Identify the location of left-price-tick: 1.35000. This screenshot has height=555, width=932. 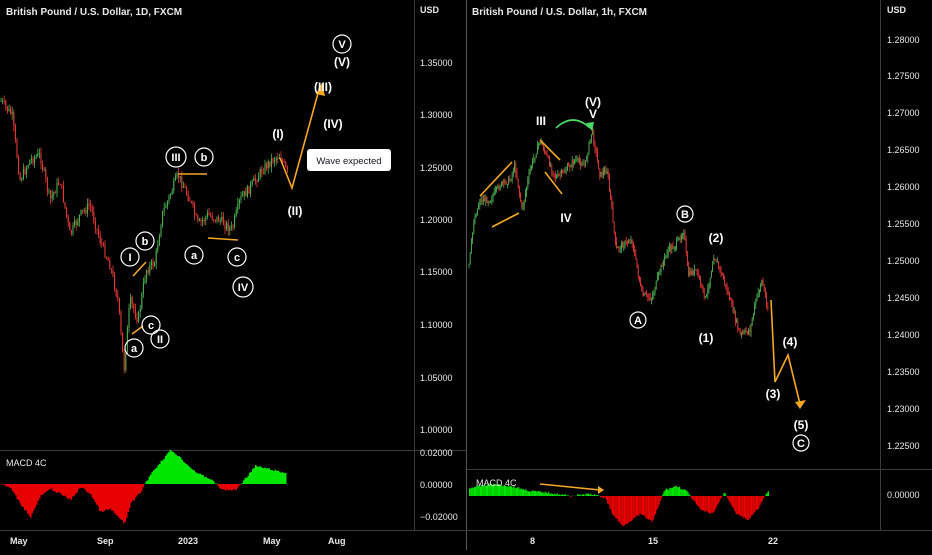
(436, 63).